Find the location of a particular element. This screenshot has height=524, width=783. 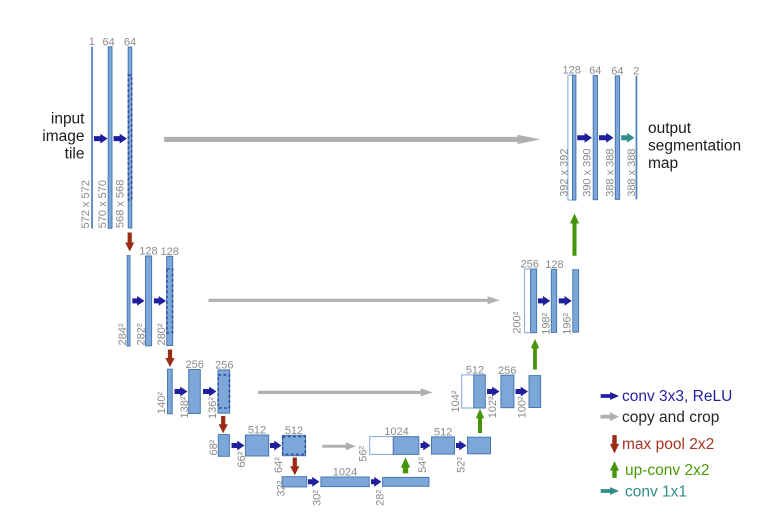

svg-text: 568 x 568 is located at coordinates (121, 204).